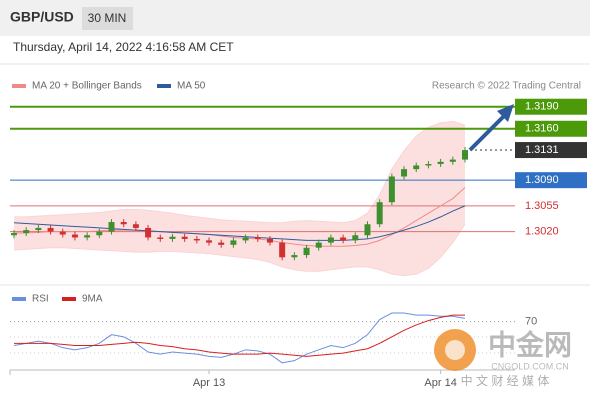 The height and width of the screenshot is (400, 590). Describe the element at coordinates (542, 206) in the screenshot. I see `level-label: 1.3055` at that location.